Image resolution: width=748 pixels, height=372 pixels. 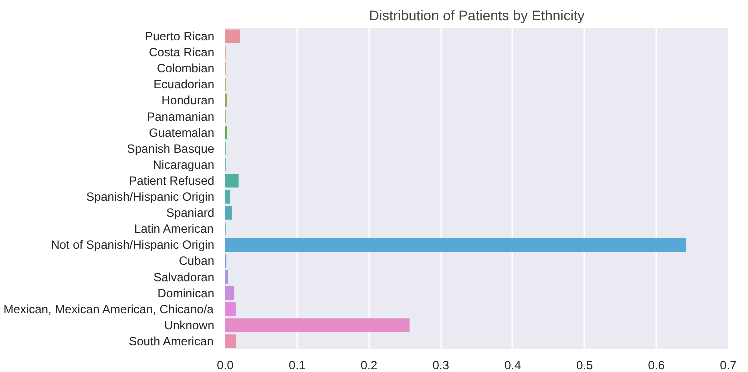 I want to click on y-tick-label: Spanish/Hispanic Origin, so click(x=150, y=197).